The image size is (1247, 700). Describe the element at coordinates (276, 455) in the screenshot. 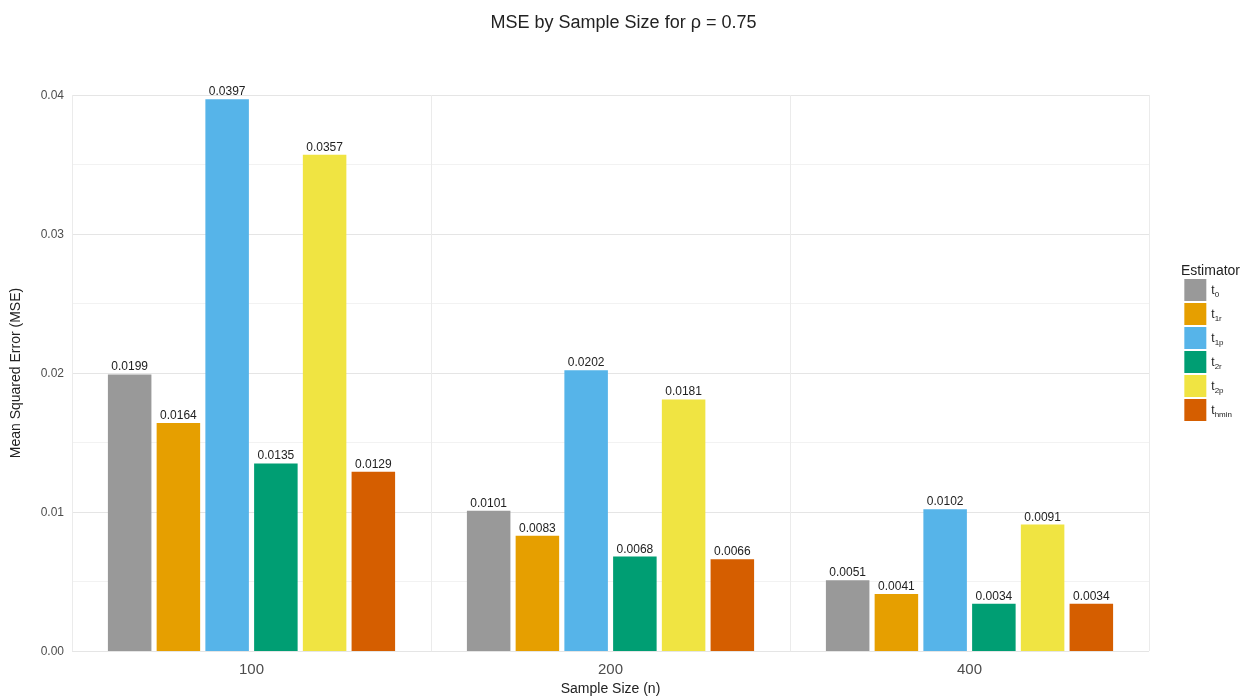

I see `data-label: 0.0135` at that location.